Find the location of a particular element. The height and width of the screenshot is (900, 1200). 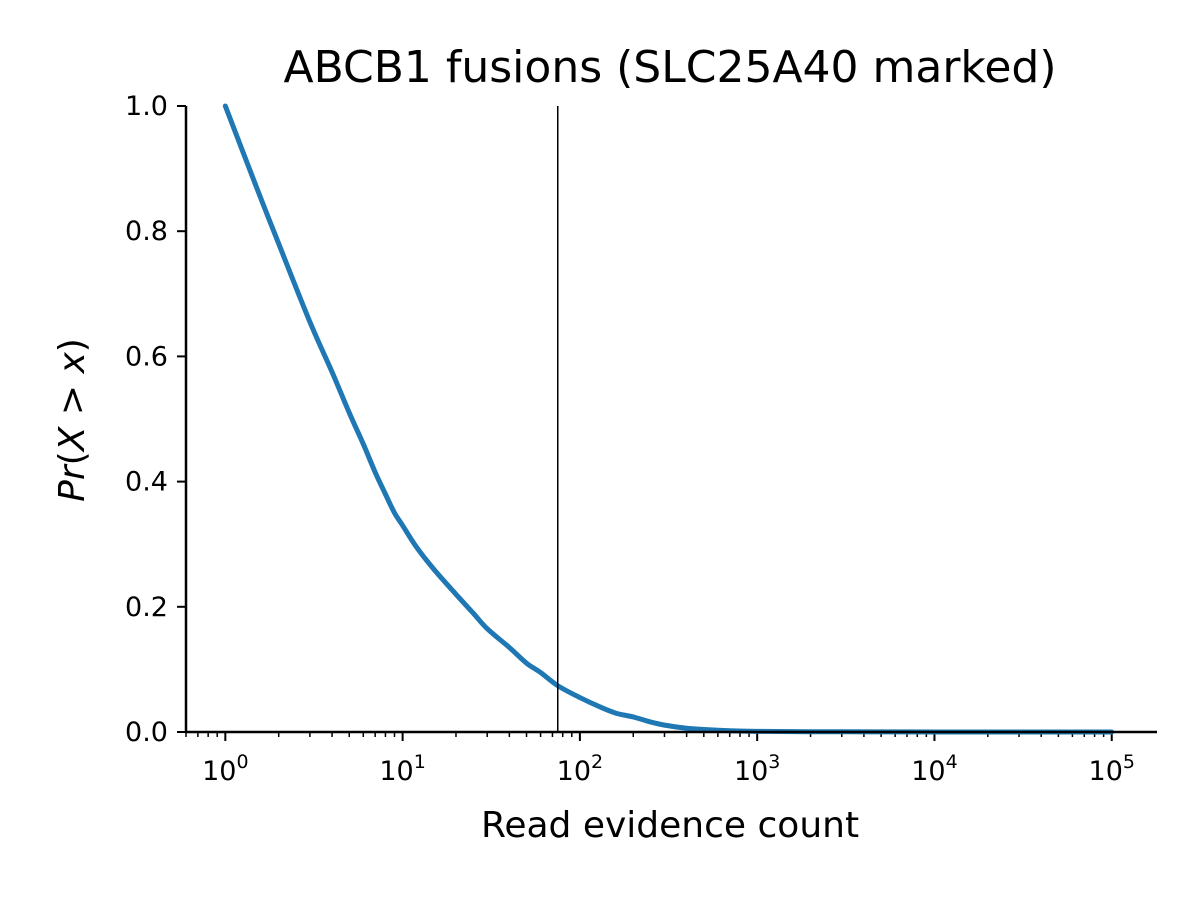

x-axis-label: Read evidence count is located at coordinates (670, 825).